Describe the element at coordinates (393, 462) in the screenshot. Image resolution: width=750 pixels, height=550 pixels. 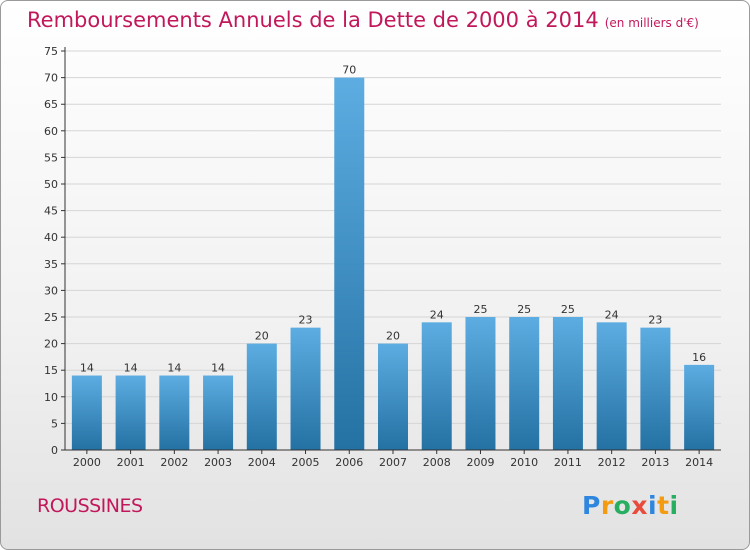
I see `x-tick-label: 2007` at that location.